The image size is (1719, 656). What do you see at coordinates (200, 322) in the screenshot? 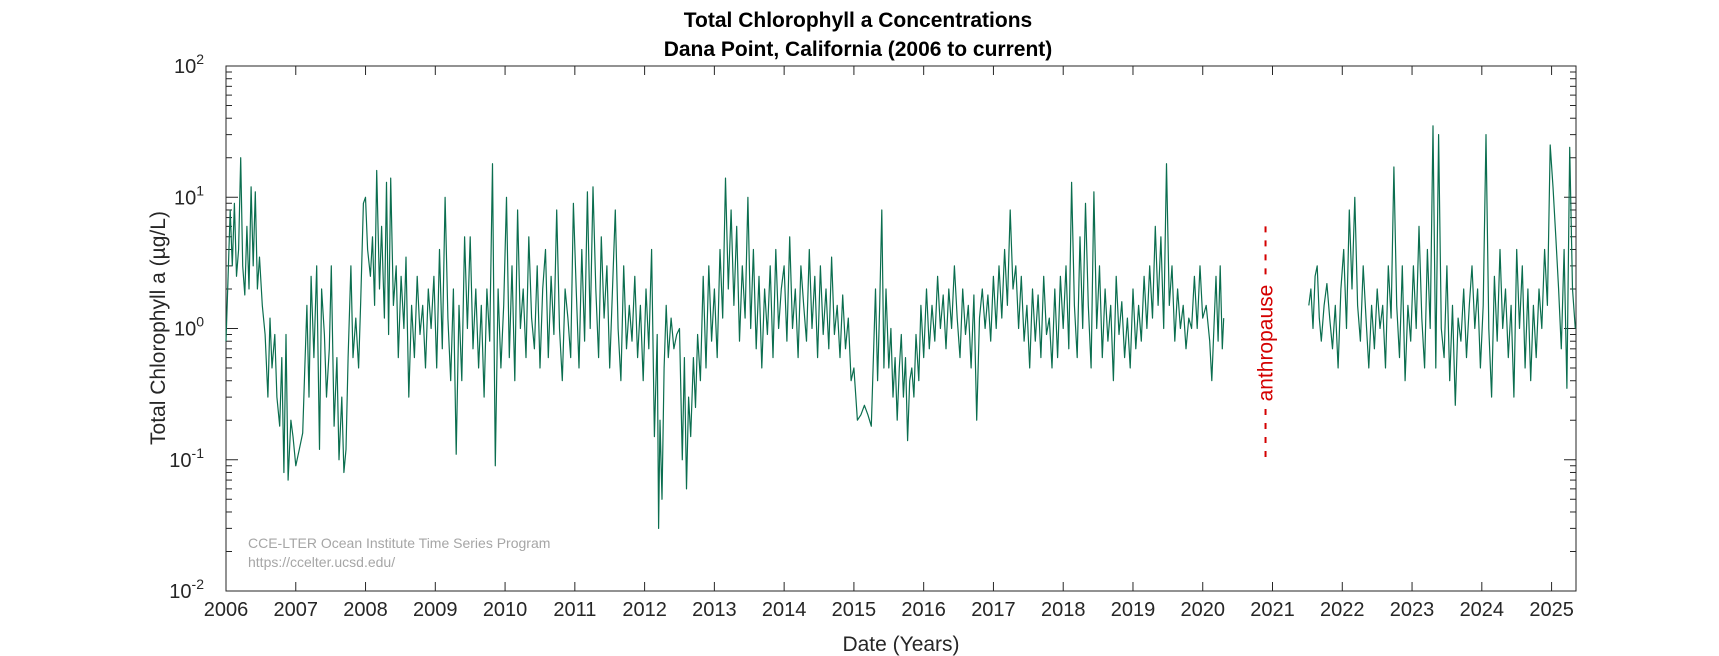
I see `y-tick-exponent: 0` at bounding box center [200, 322].